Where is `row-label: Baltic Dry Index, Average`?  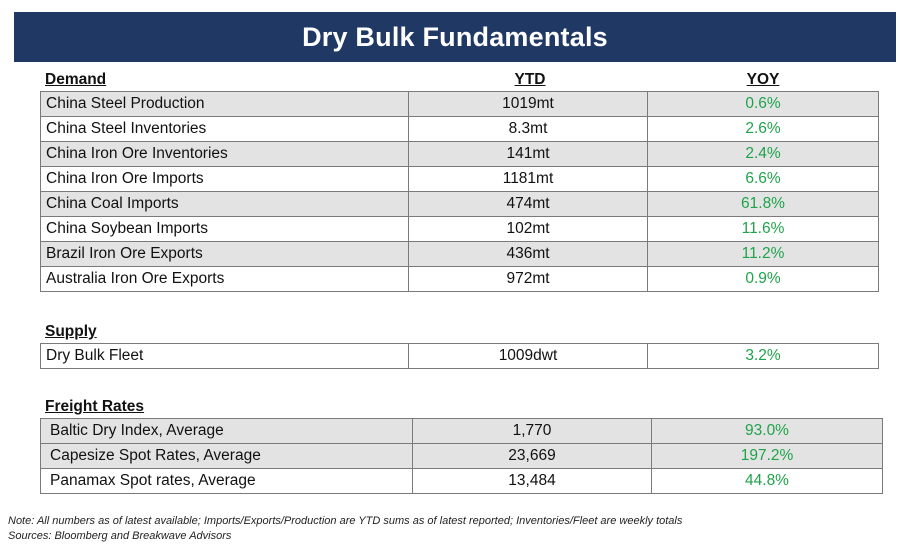
row-label: Baltic Dry Index, Average is located at coordinates (226, 431).